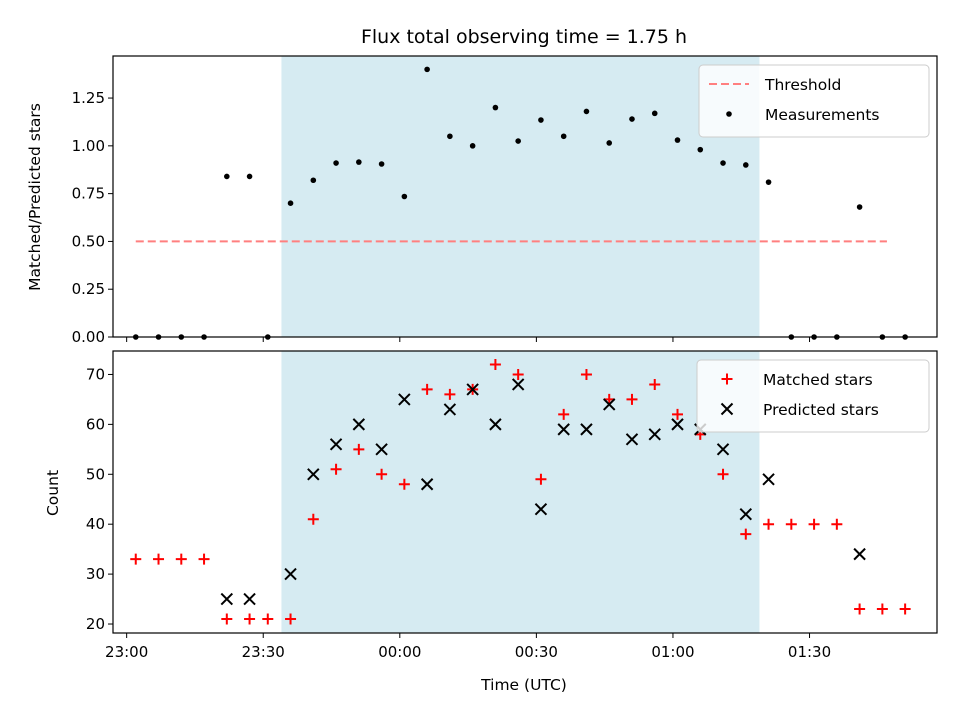  I want to click on top-legend-label: Threshold, so click(802, 85).